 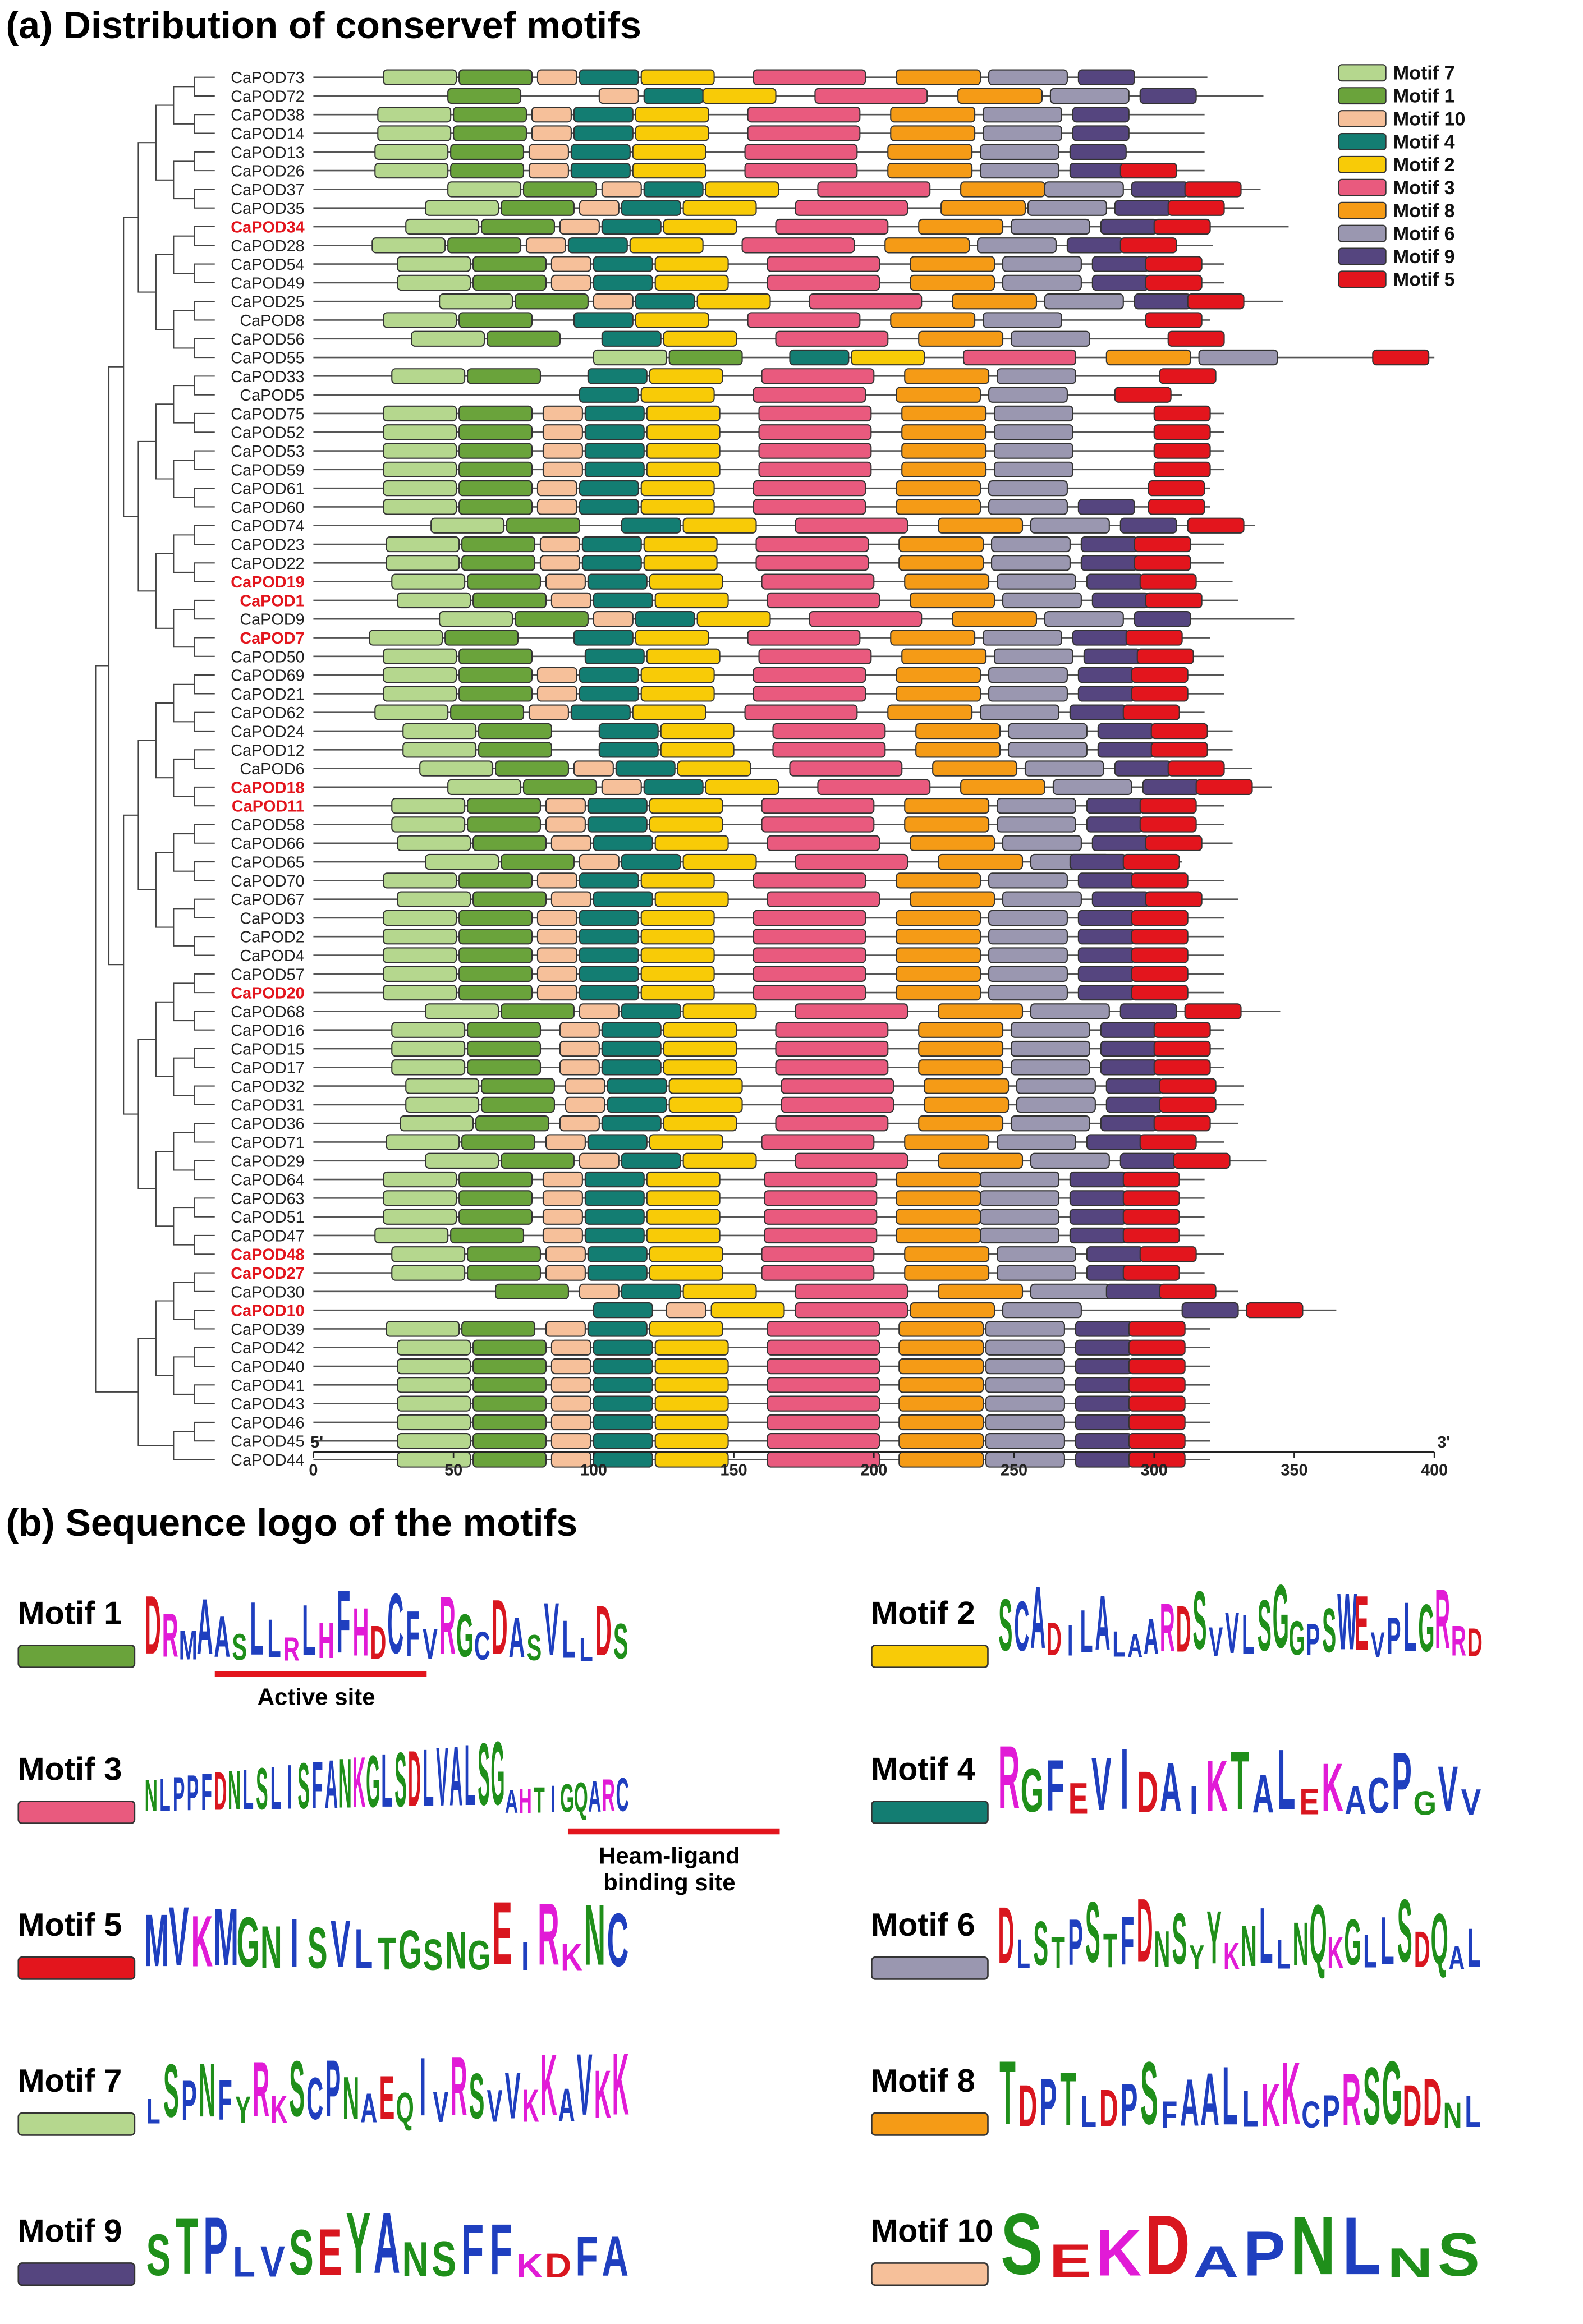 I want to click on gene-label: CaPOD71, so click(x=268, y=1143).